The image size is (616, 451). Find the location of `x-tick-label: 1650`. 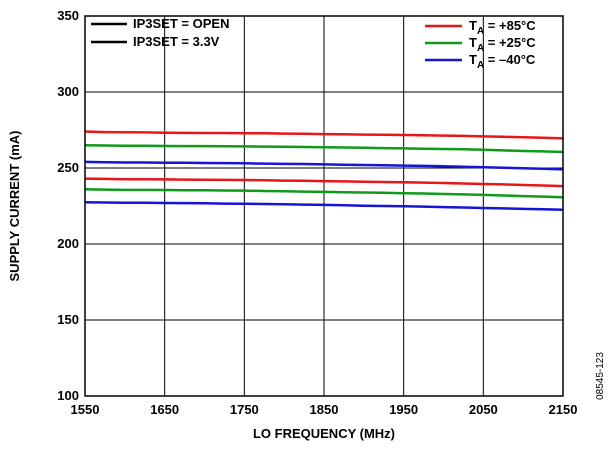

x-tick-label: 1650 is located at coordinates (164, 409).